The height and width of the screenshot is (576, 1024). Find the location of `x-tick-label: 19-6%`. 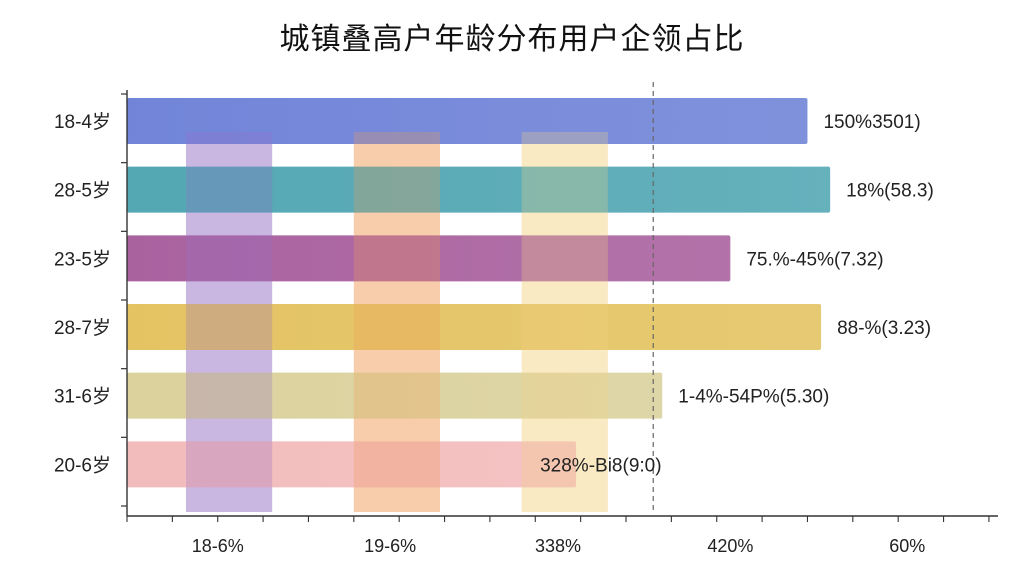

x-tick-label: 19-6% is located at coordinates (390, 546).